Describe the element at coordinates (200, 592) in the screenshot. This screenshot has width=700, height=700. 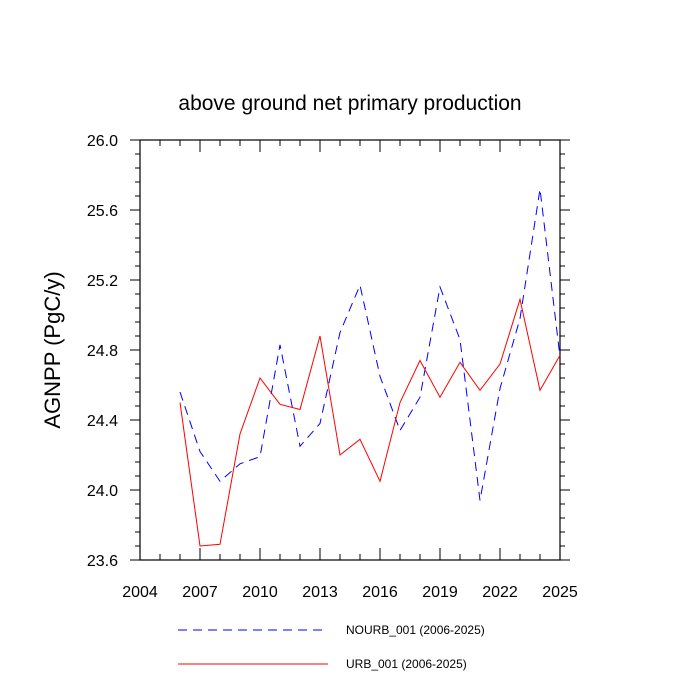
I see `x-tick-label: 2007` at that location.